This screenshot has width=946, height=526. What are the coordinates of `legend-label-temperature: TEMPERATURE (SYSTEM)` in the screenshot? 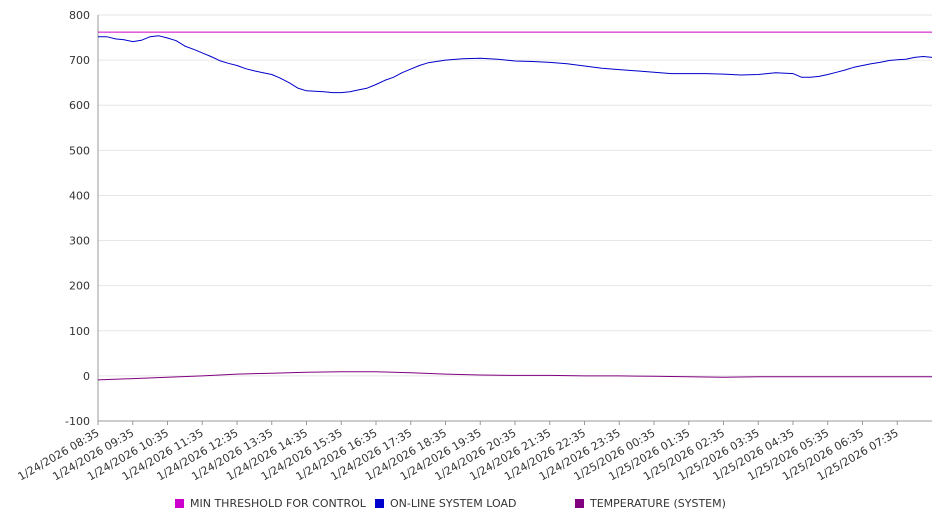 It's located at (658, 503).